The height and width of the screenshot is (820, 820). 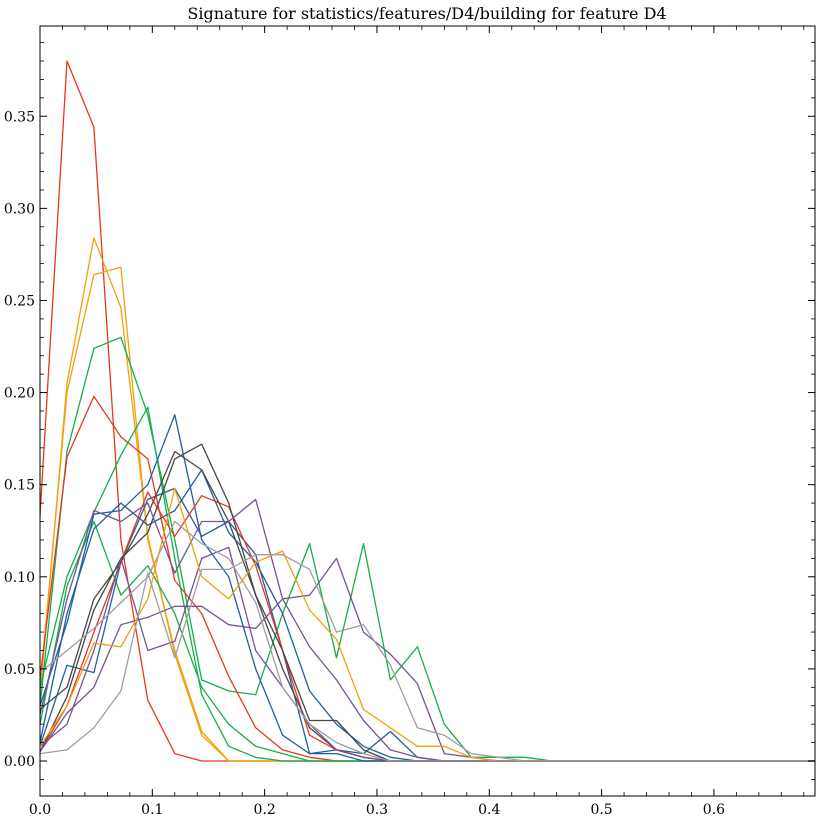 I want to click on x-tick-label: 0.0, so click(x=40, y=810).